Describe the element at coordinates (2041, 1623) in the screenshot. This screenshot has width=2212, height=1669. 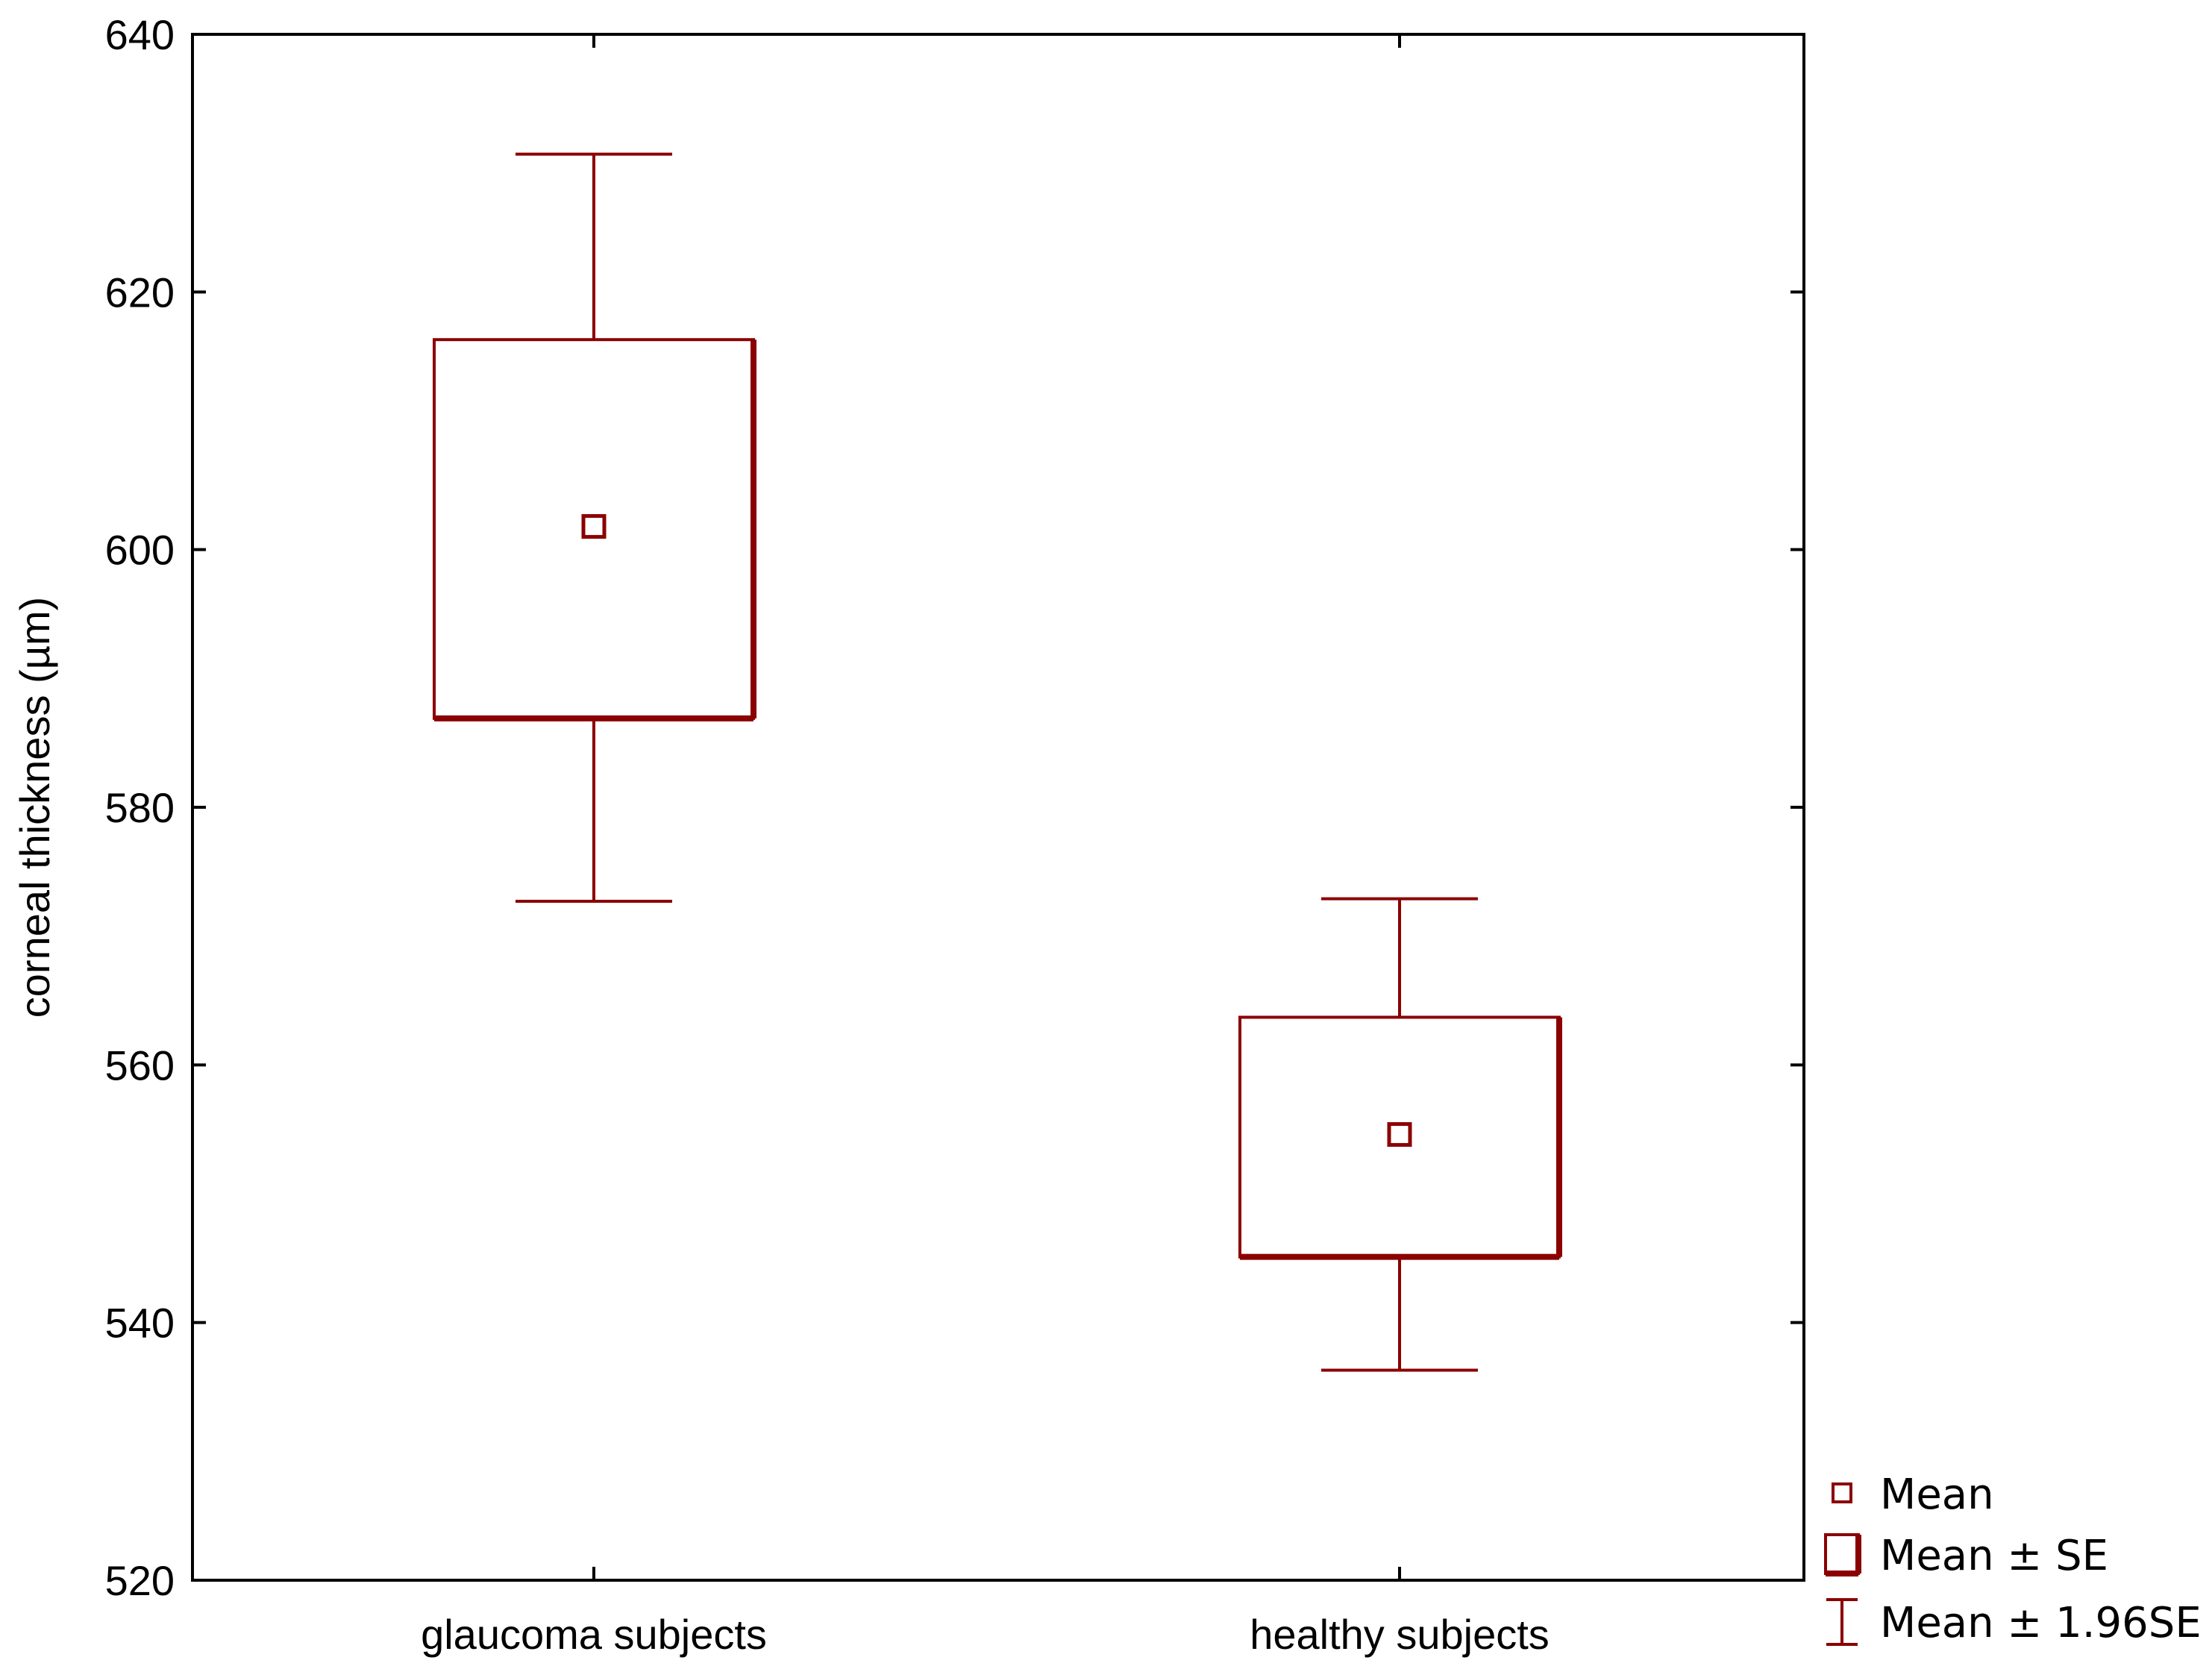
I see `legend-label: Mean ± 1.96SE` at that location.